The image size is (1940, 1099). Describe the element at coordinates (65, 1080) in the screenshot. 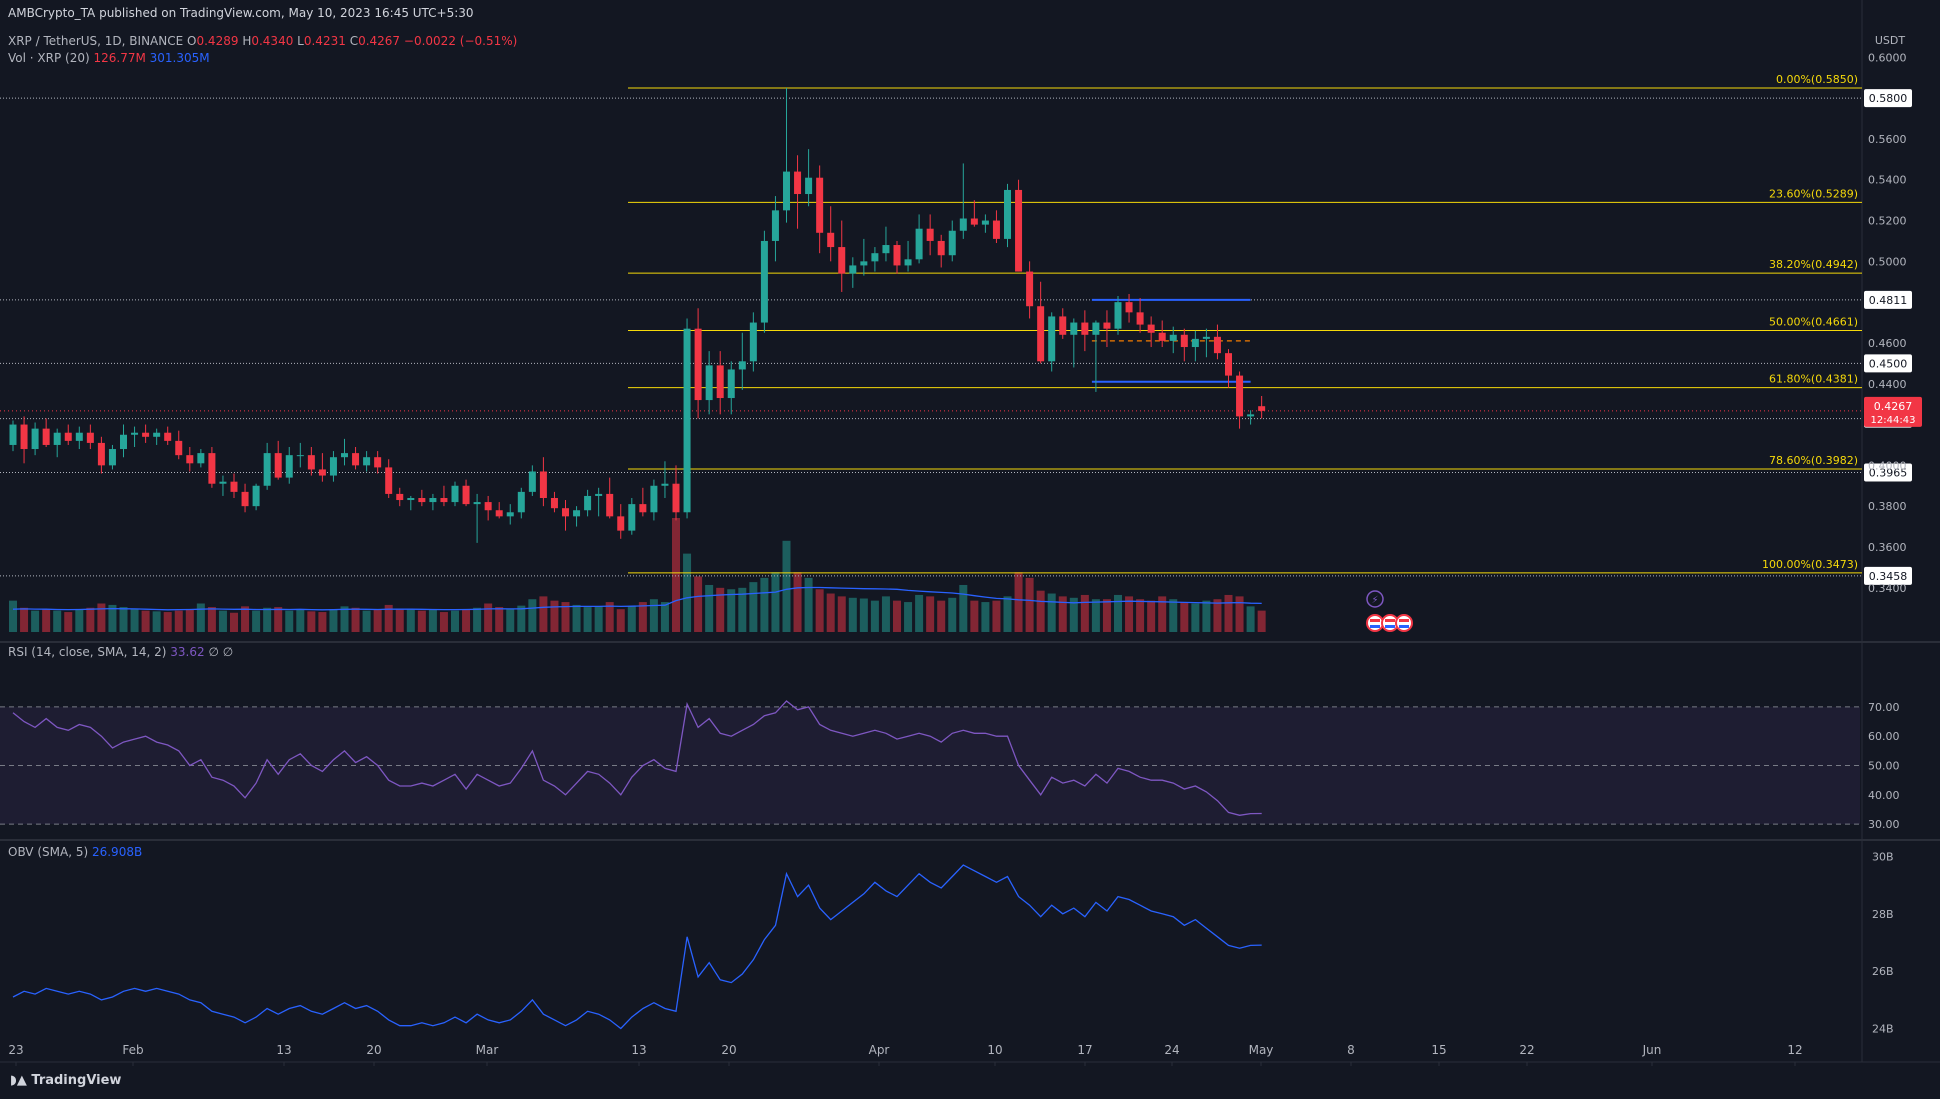

I see `tradingview-logo: ◗▲ TradingView` at that location.